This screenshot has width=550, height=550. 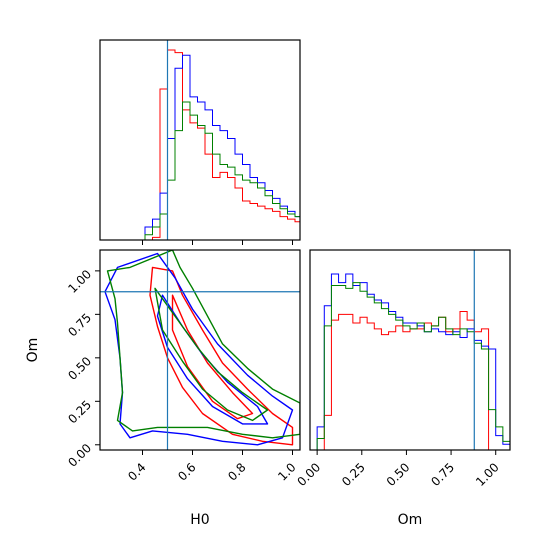 I want to click on om-hist-xtick-label-1: 0.25, so click(x=353, y=474).